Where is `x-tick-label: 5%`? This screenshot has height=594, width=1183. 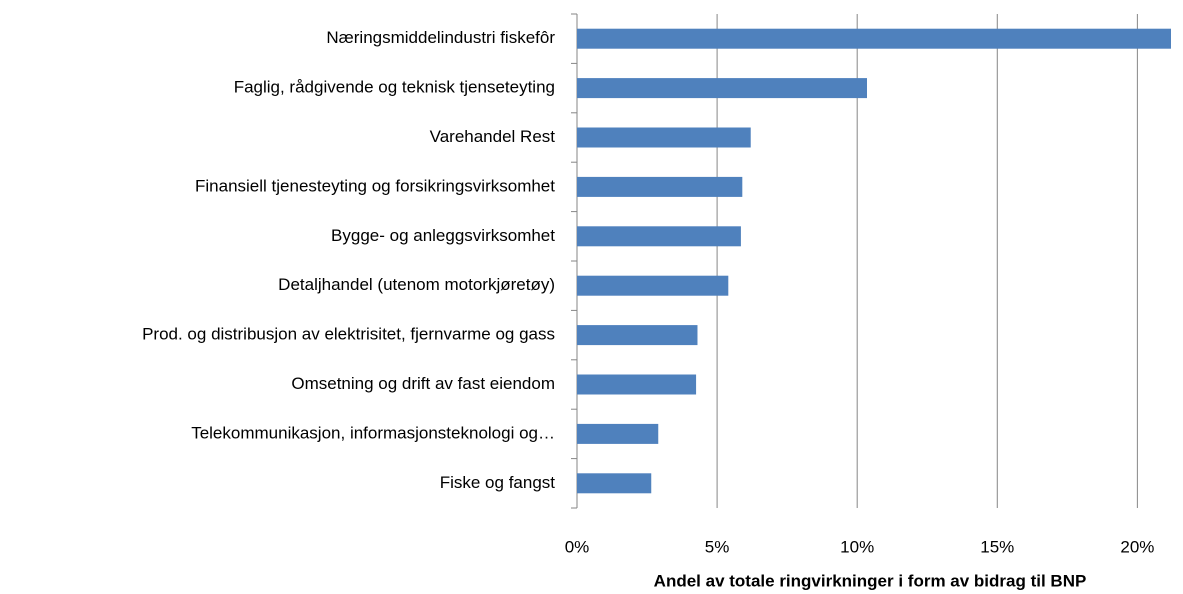
x-tick-label: 5% is located at coordinates (717, 546).